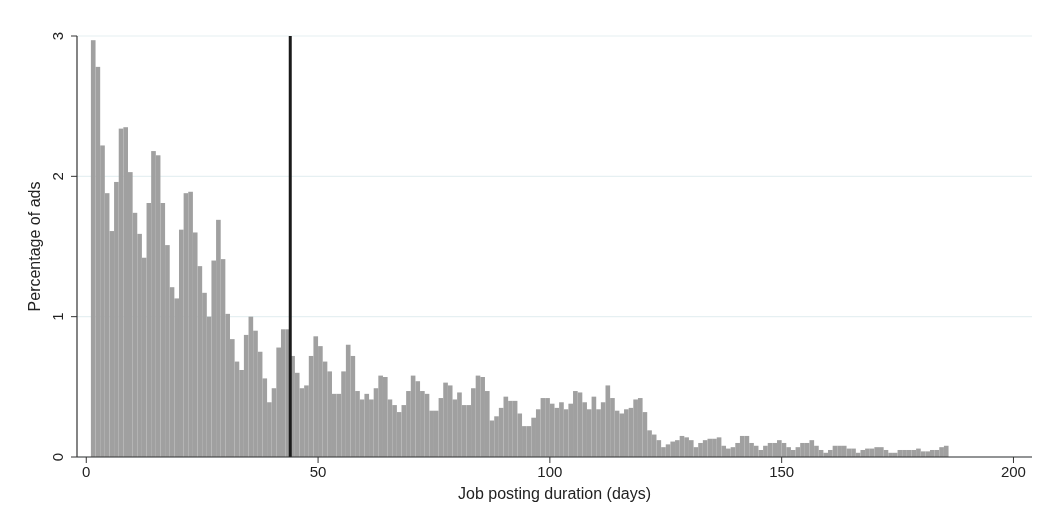 This screenshot has height=531, width=1051. Describe the element at coordinates (34, 246) in the screenshot. I see `y-axis-title: Percentage of ads` at that location.